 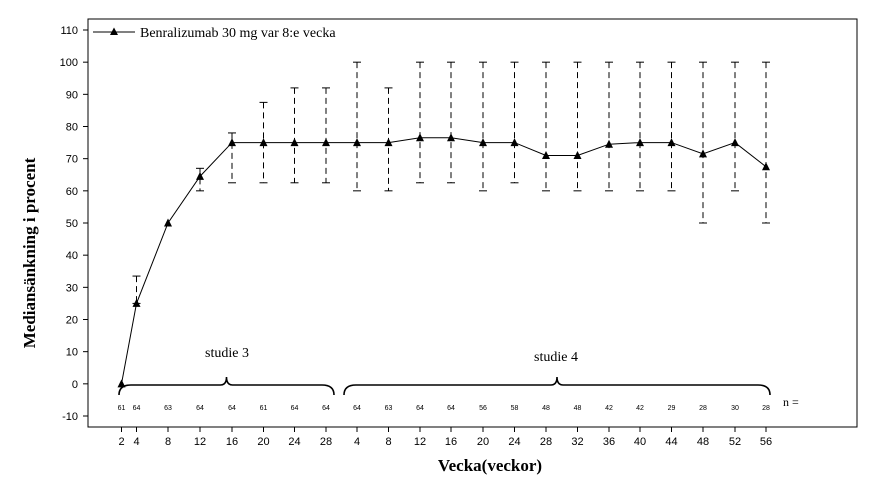 I want to click on y-tick-label: 100, so click(x=69, y=63).